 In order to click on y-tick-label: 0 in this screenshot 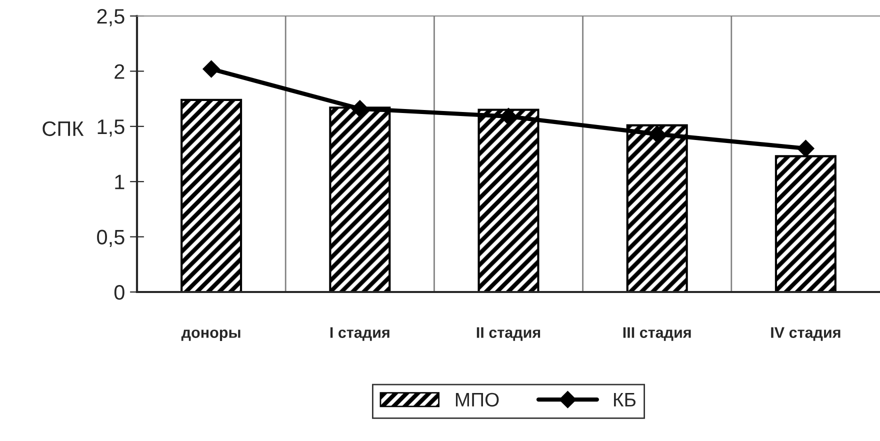, I will do `click(119, 292)`.